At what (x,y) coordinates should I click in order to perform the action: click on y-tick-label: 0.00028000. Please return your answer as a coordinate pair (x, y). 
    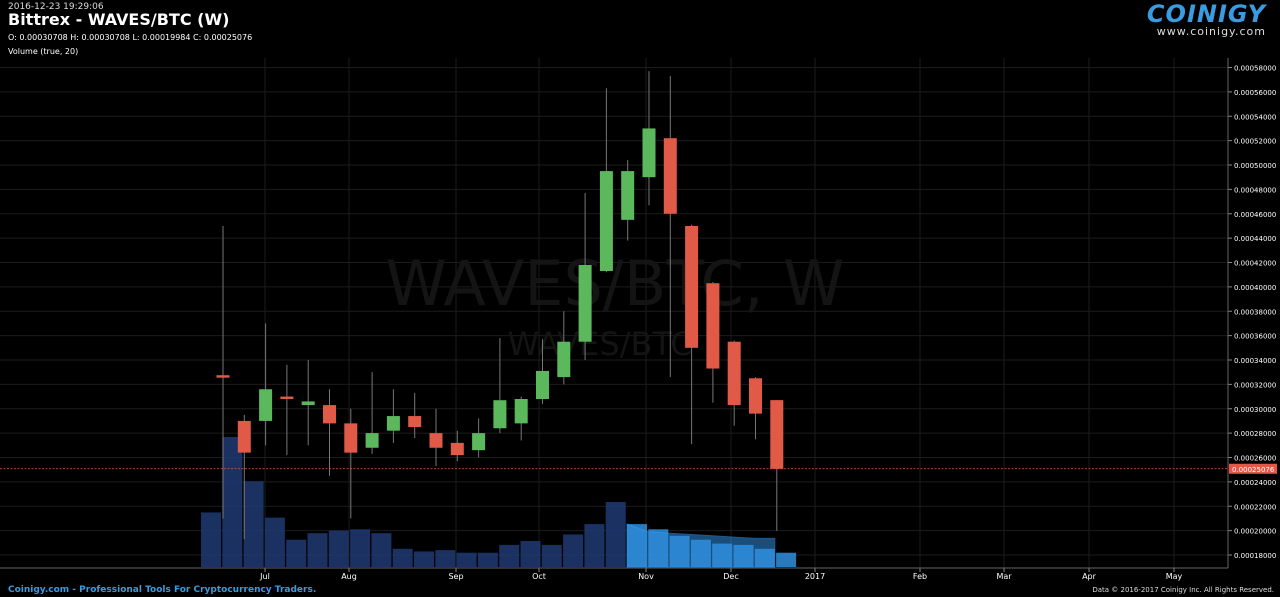
    Looking at the image, I should click on (1255, 434).